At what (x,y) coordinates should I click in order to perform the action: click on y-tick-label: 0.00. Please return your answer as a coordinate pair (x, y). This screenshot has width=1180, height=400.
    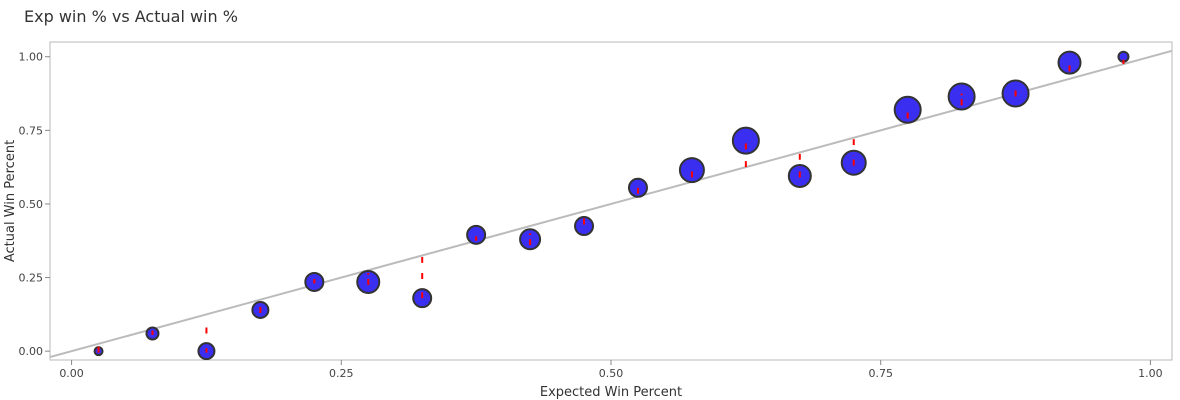
    Looking at the image, I should click on (31, 351).